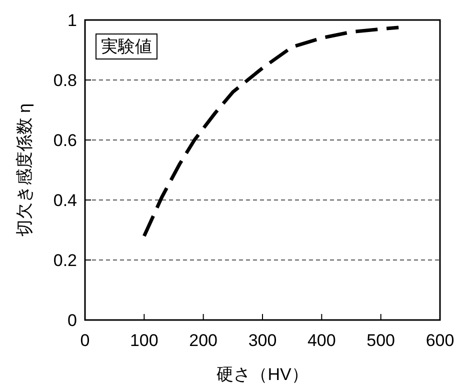 This screenshot has width=474, height=392. Describe the element at coordinates (65, 80) in the screenshot. I see `y-tick-label: 0.8` at that location.